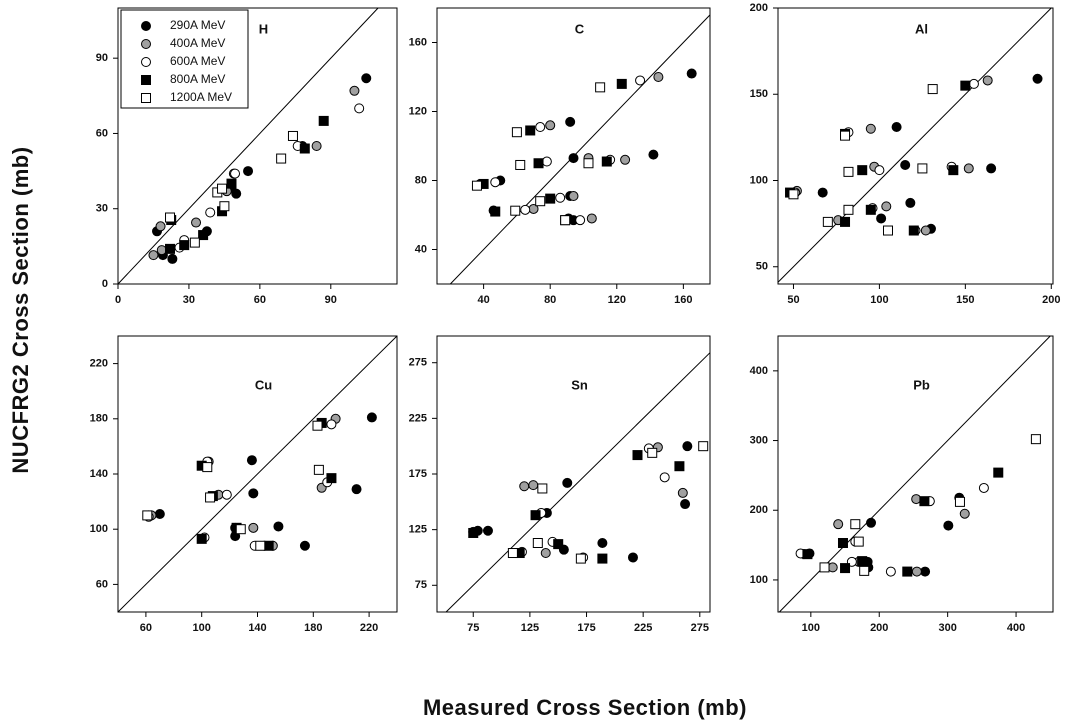 This screenshot has height=728, width=1065. I want to click on x-tick-label: 150, so click(965, 300).